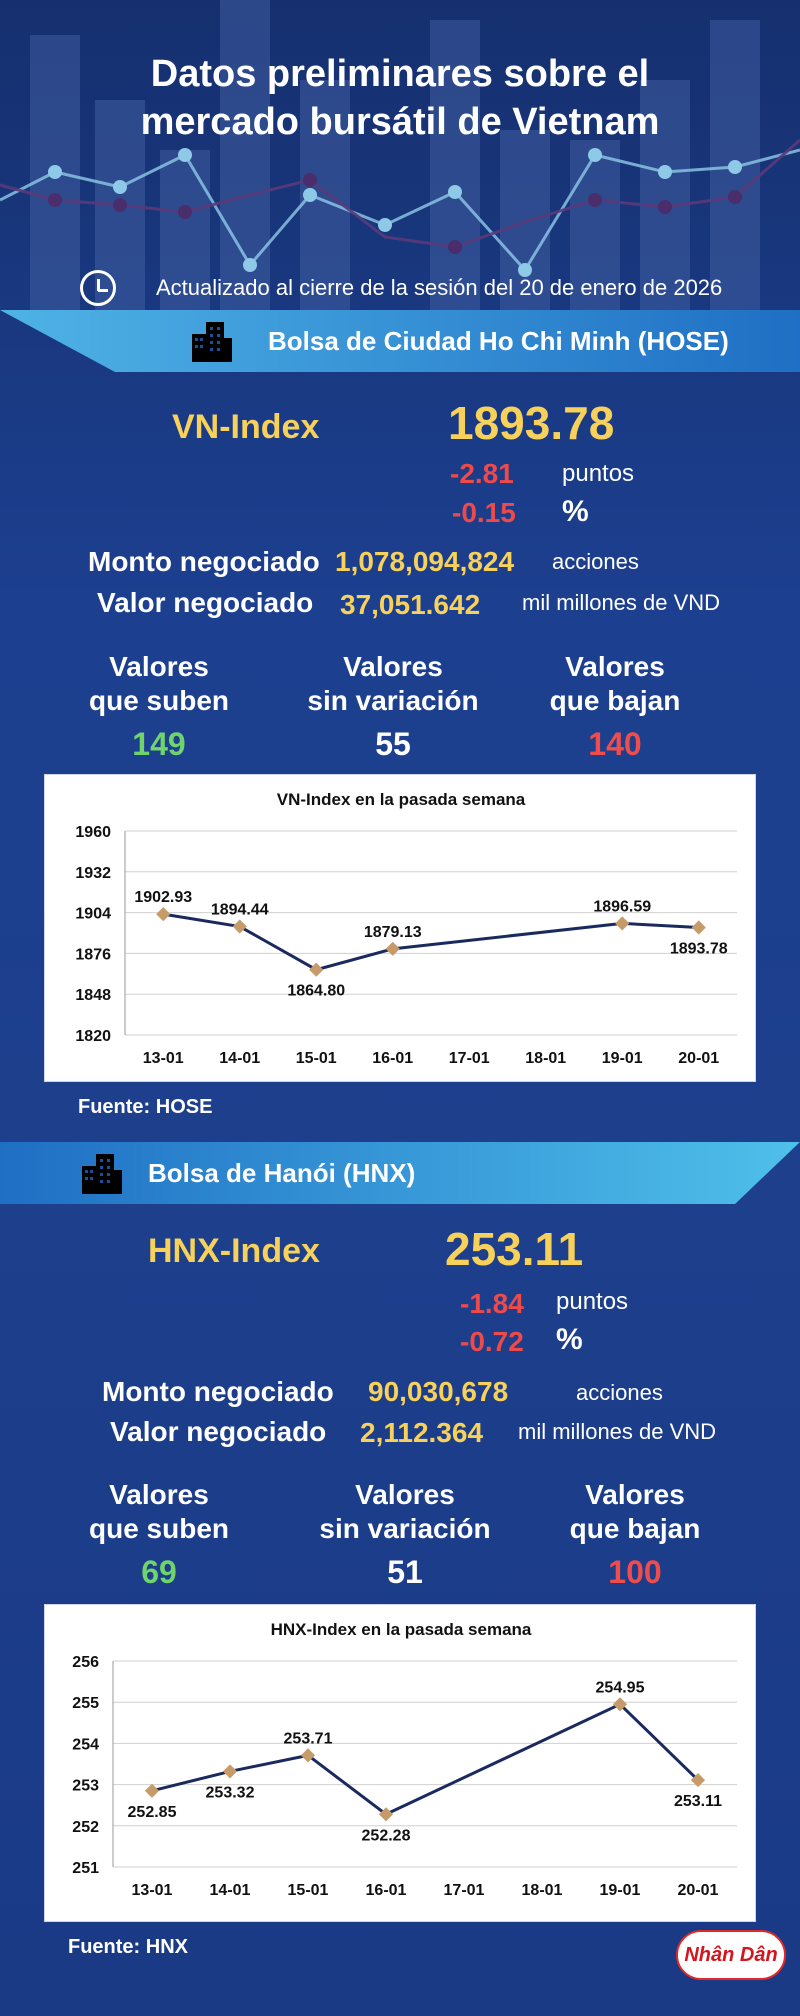 The image size is (800, 2016). I want to click on hnx-advancers: Valores que suben 69, so click(159, 1534).